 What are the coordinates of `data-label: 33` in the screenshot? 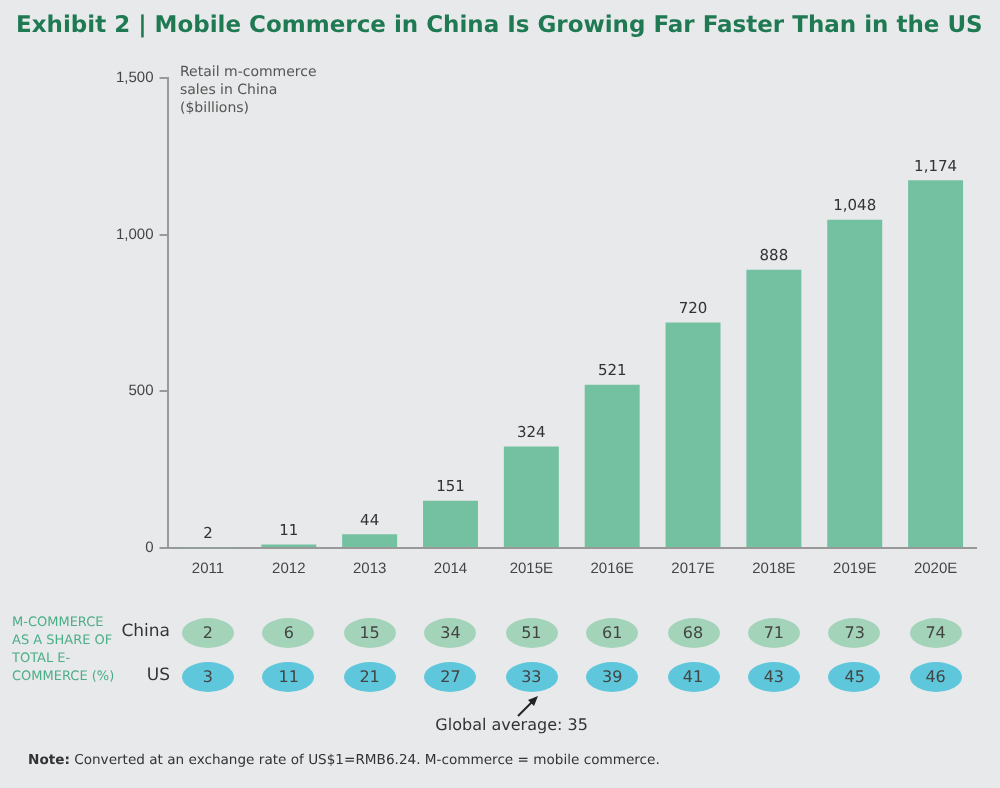 It's located at (531, 677).